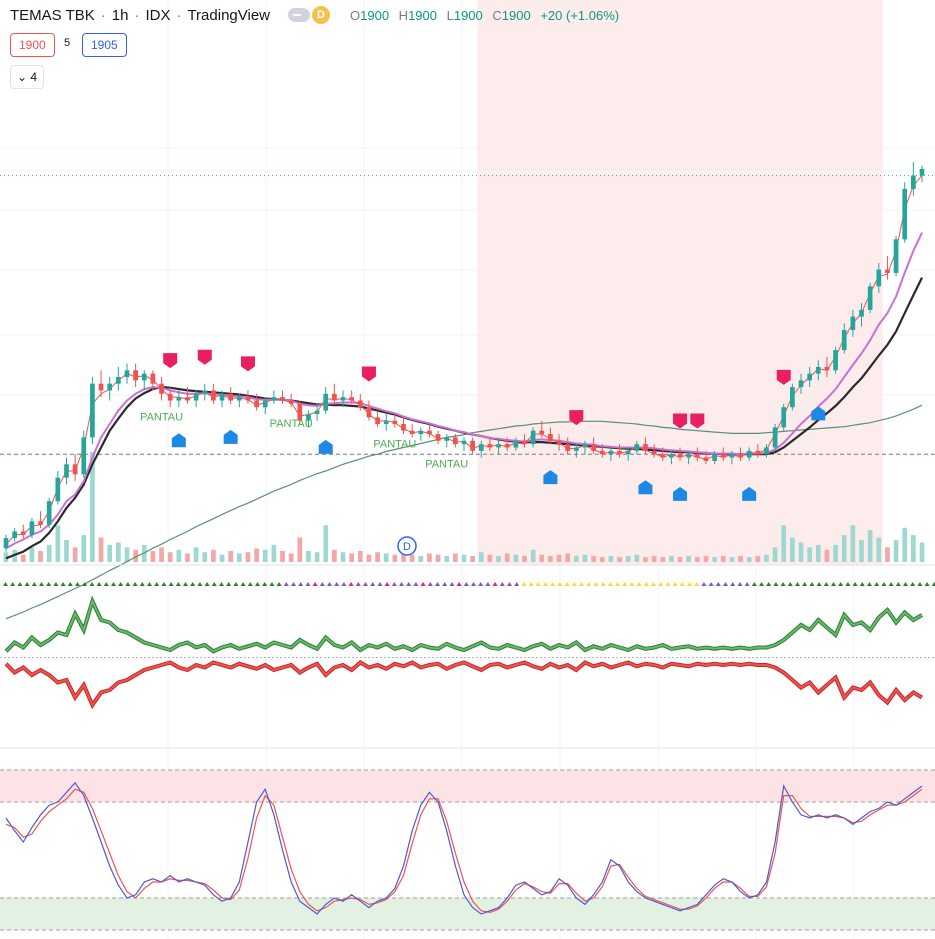  Describe the element at coordinates (34, 77) in the screenshot. I see `indicator-count: 4` at that location.